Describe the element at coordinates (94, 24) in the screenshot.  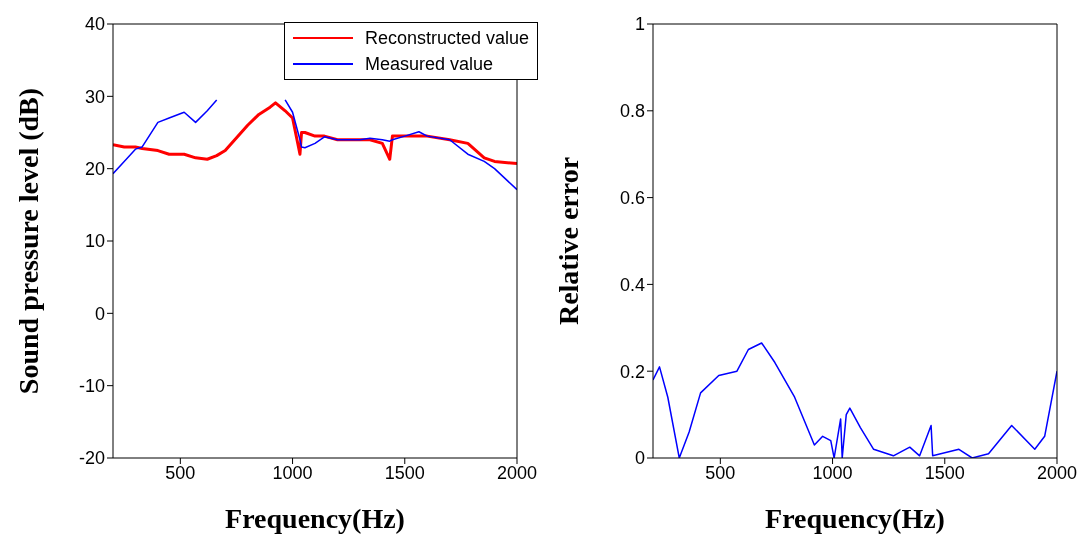
I see `y-tick-label: 40` at that location.